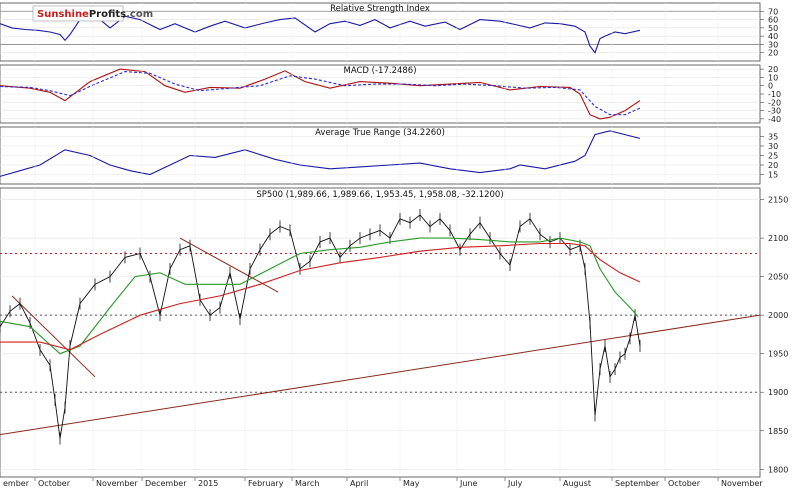 This screenshot has height=489, width=800. What do you see at coordinates (778, 238) in the screenshot?
I see `ytick-label-3-6: 2100` at bounding box center [778, 238].